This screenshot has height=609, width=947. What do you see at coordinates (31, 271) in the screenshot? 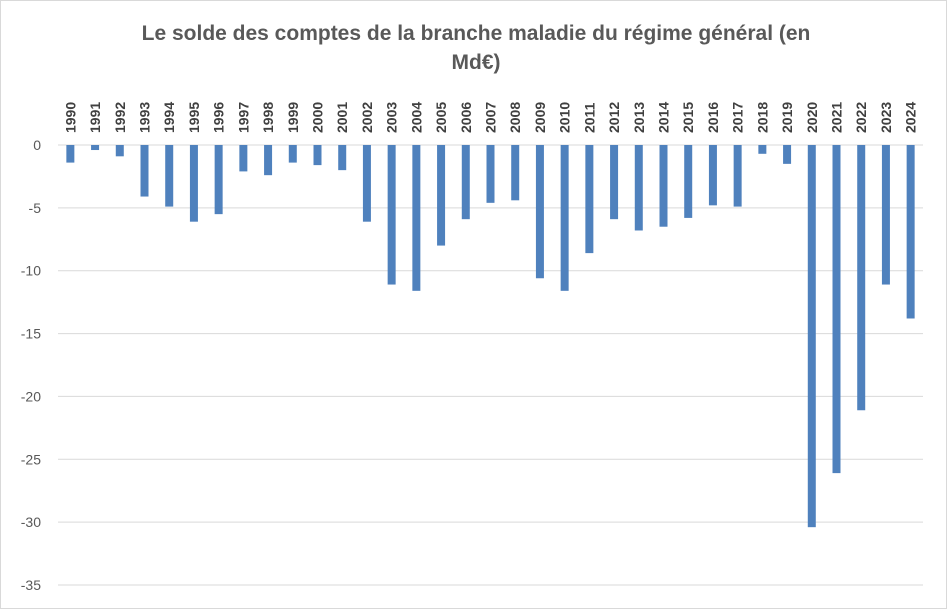
I see `y-tick-label: -10` at bounding box center [31, 271].